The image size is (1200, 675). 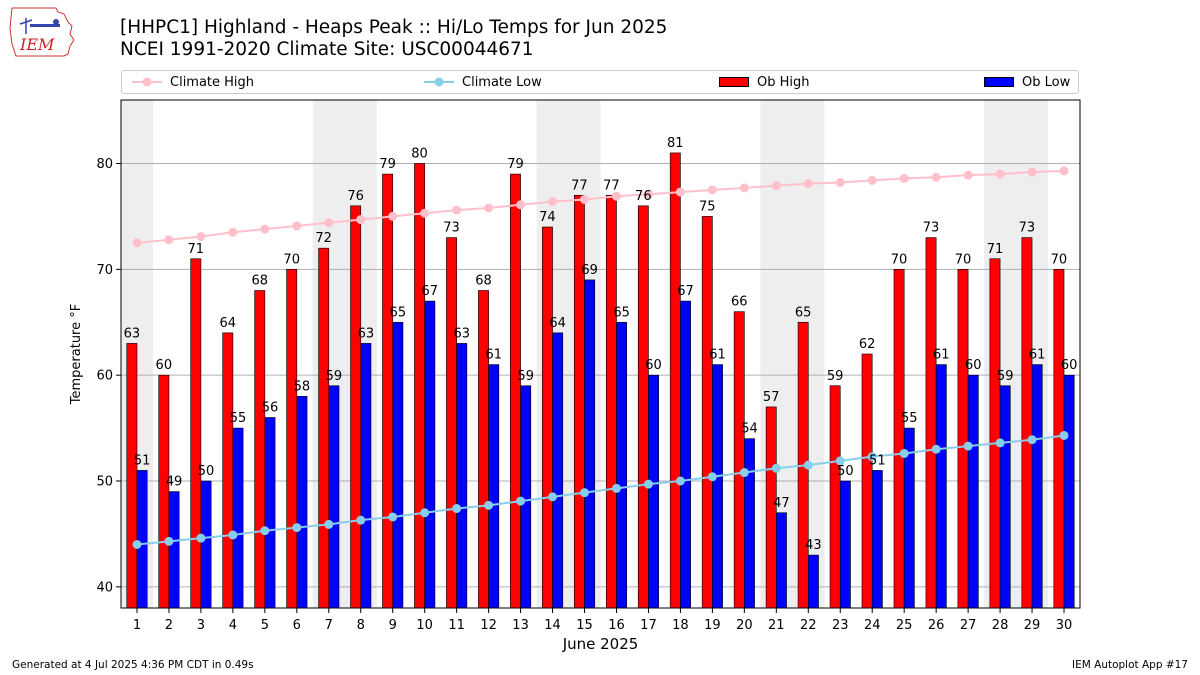 I want to click on ob-high-label-3: 71, so click(x=196, y=249).